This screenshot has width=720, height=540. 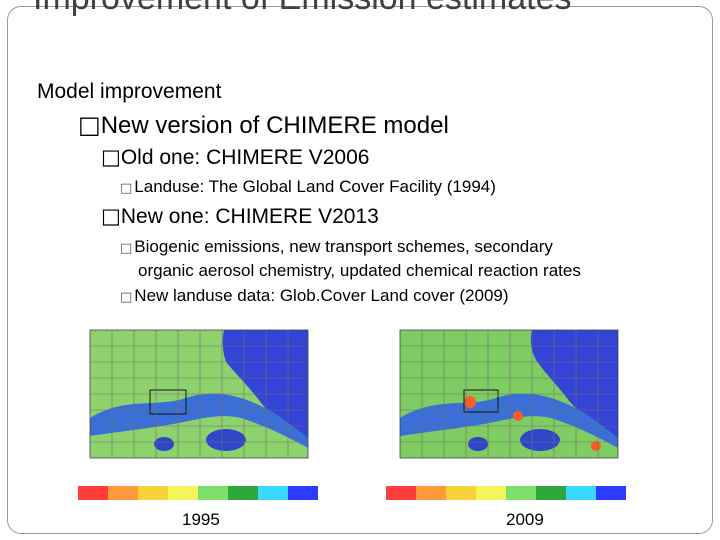 I want to click on new-version-text: New one: CHIMERE V2013, so click(x=249, y=216).